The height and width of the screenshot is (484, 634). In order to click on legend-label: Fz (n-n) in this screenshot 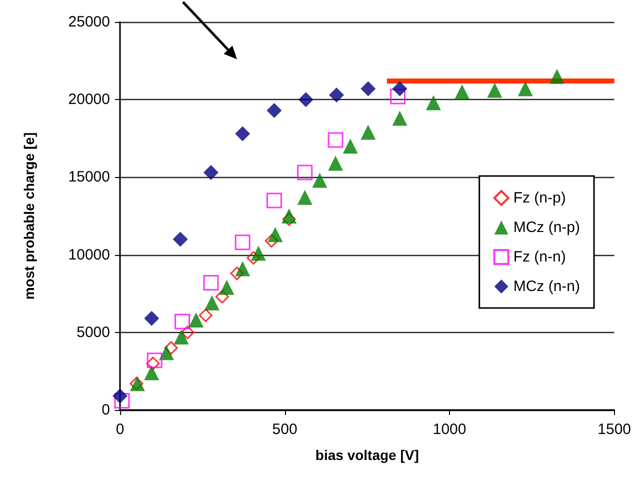, I will do `click(539, 257)`.